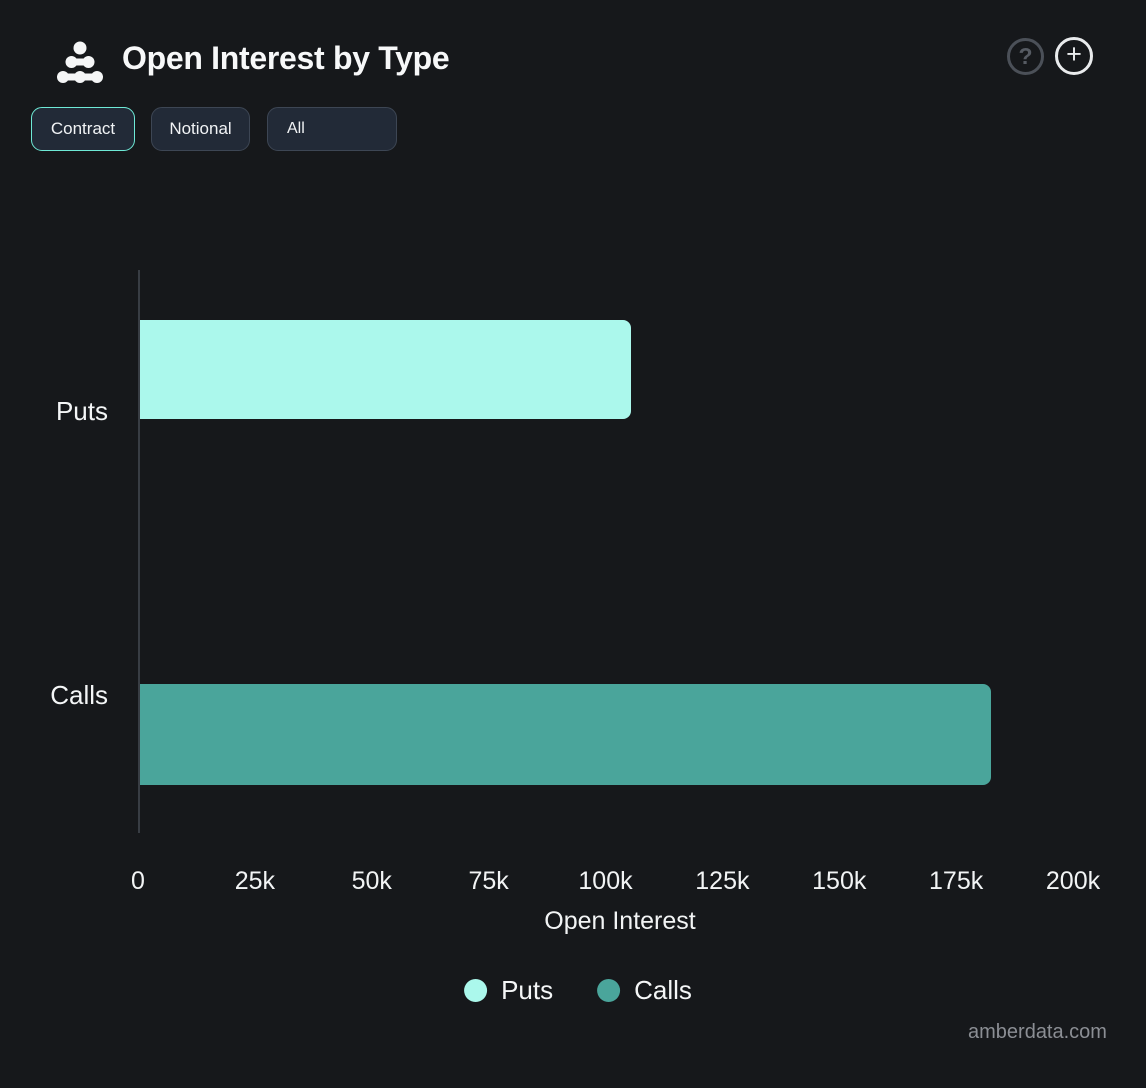 The height and width of the screenshot is (1088, 1146). Describe the element at coordinates (620, 921) in the screenshot. I see `x-axis-title: Open Interest` at that location.